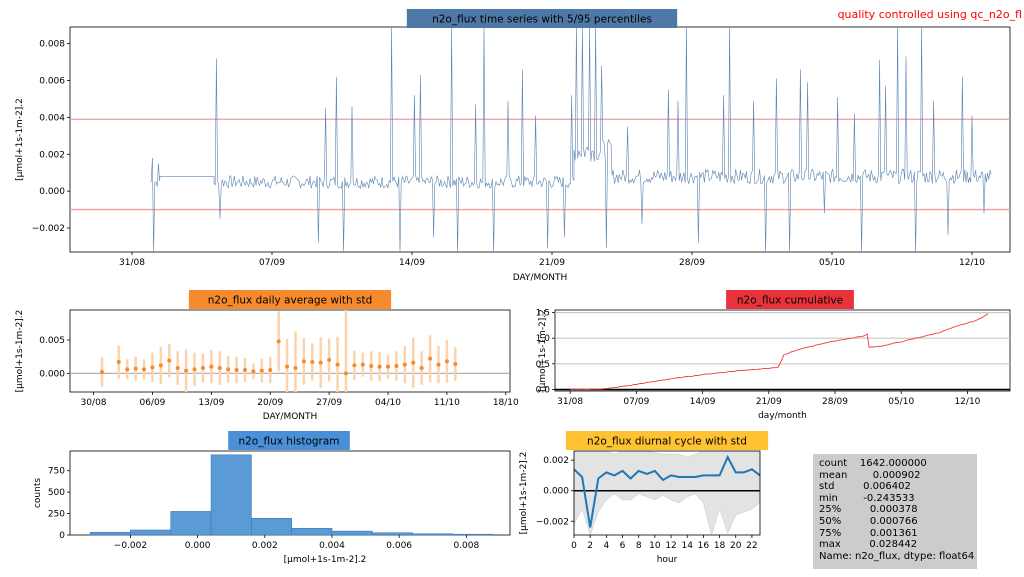  I want to click on histogram-xlabel: [μmol+1s-1m-2].2, so click(325, 560).